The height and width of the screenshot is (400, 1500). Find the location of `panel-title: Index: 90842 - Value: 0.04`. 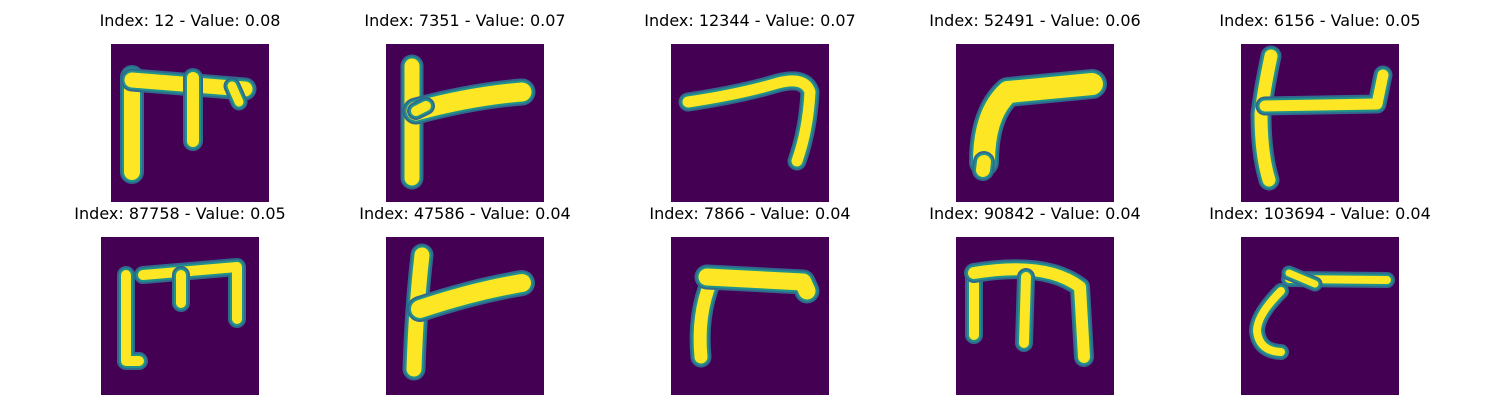

panel-title: Index: 90842 - Value: 0.04 is located at coordinates (1035, 213).